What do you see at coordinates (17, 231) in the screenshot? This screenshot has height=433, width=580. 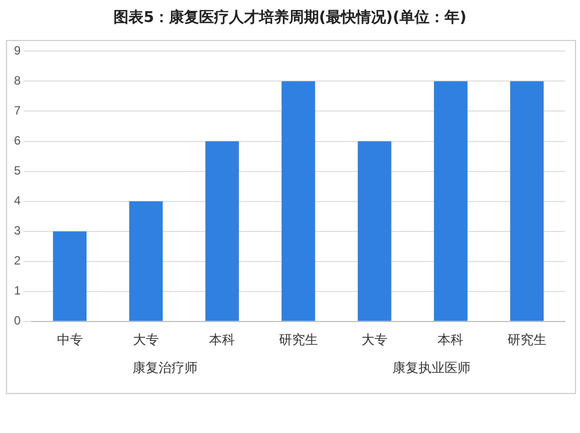 I see `y-tick-label: 3` at bounding box center [17, 231].